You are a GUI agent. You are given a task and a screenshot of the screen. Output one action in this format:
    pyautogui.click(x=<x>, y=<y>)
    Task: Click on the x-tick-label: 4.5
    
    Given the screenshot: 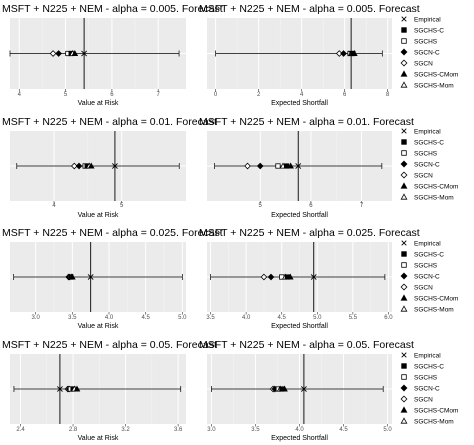 What is the action you would take?
    pyautogui.click(x=282, y=318)
    